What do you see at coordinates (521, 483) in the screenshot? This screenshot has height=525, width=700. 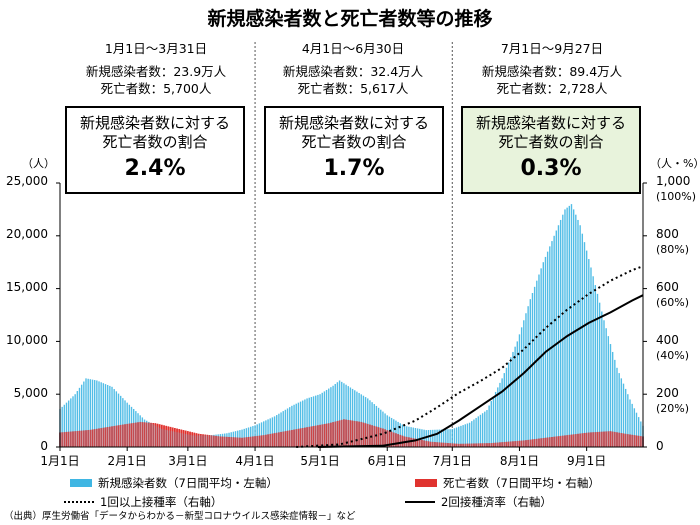 I see `legend-deaths-label: 死亡者数（7日間平均・右軸）` at bounding box center [521, 483].